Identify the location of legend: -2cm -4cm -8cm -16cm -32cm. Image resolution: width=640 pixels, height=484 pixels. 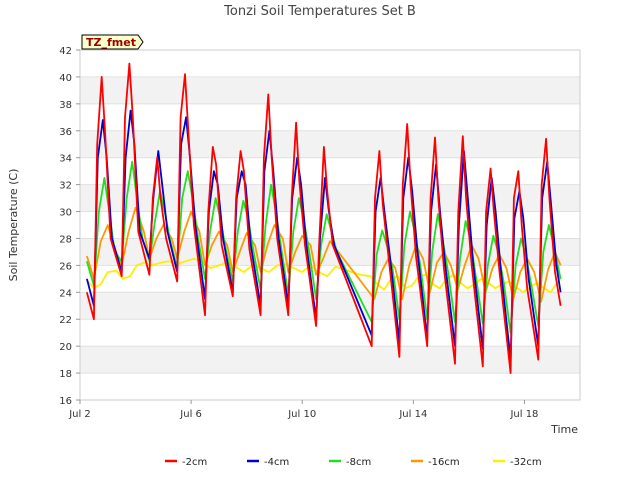
(353, 462).